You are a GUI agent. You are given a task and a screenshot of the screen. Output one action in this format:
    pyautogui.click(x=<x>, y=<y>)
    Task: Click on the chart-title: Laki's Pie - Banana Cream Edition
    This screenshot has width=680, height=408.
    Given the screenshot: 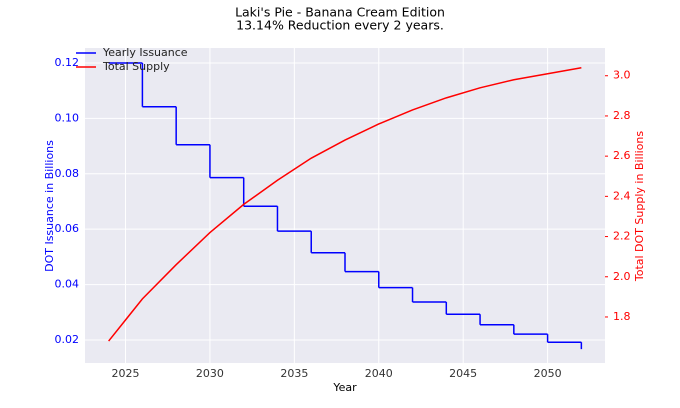 What is the action you would take?
    pyautogui.click(x=340, y=12)
    